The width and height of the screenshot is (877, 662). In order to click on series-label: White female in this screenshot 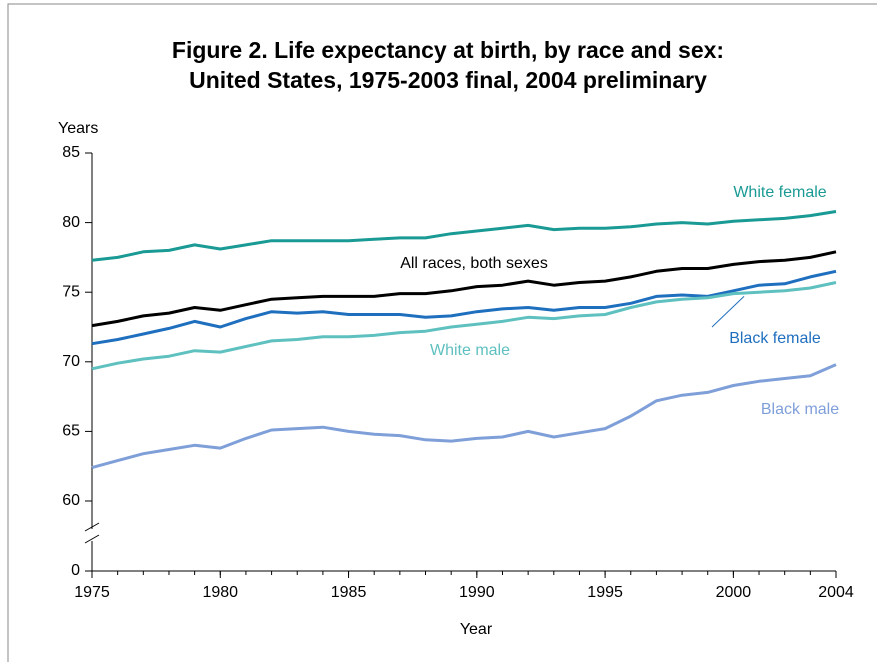, I will do `click(779, 192)`.